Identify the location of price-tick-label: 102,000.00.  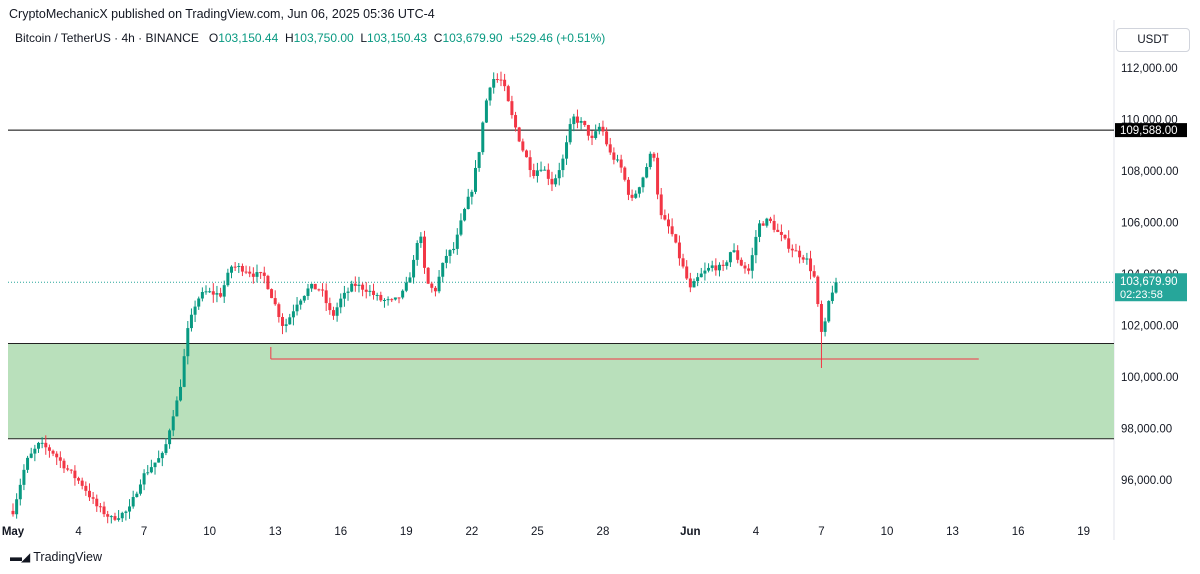
(1150, 327).